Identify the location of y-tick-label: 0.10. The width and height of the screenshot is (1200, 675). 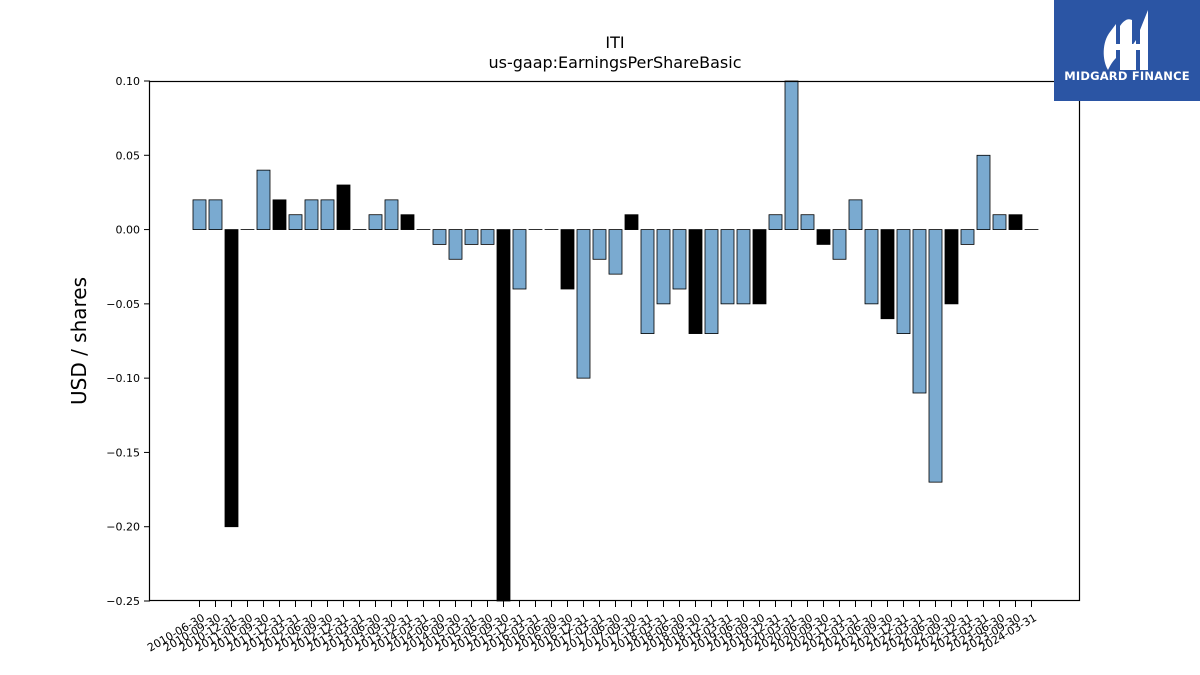
(128, 81).